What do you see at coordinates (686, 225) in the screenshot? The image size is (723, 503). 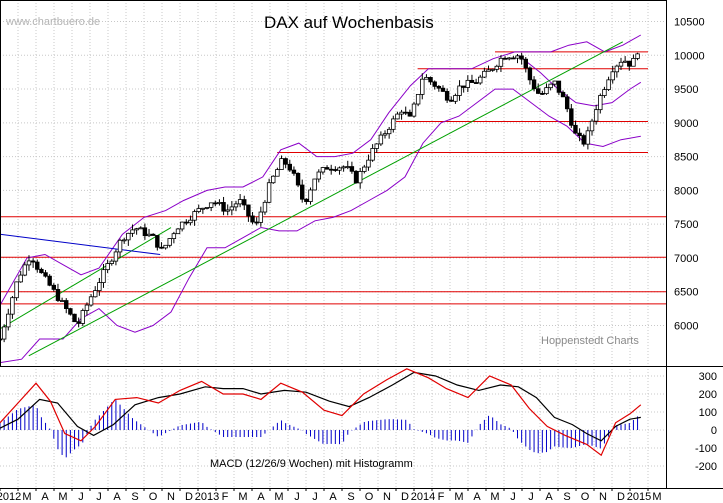 I see `price-tick-label: 7500` at bounding box center [686, 225].